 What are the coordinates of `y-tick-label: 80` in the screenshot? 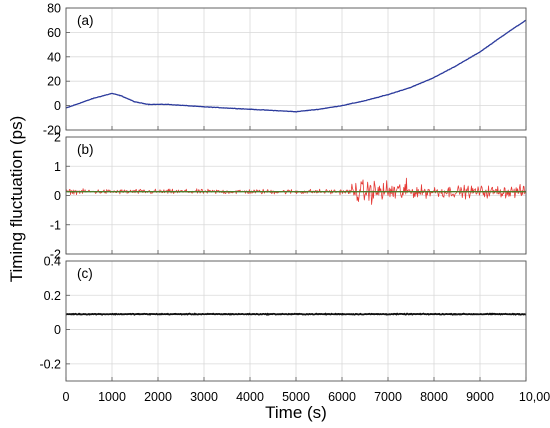 It's located at (54, 9).